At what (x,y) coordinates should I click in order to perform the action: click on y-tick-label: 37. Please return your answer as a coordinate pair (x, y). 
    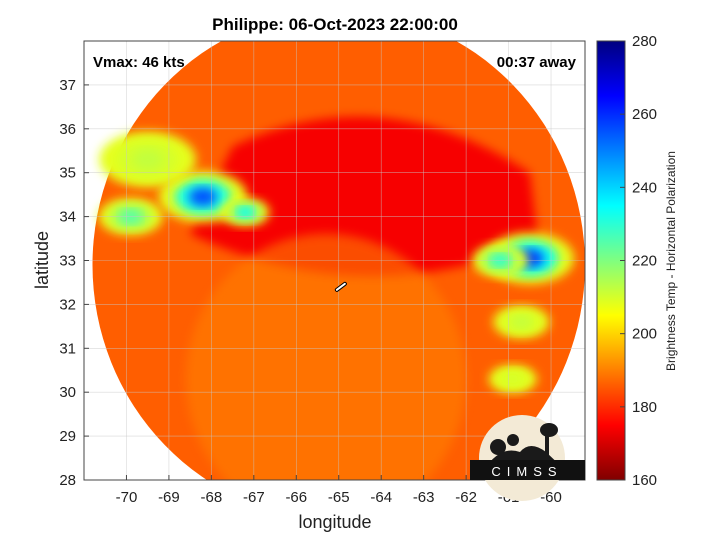
    Looking at the image, I should click on (67, 85).